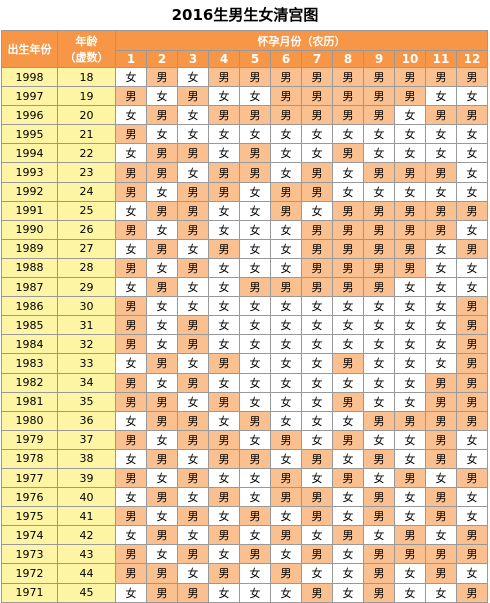 This screenshot has height=603, width=490. Describe the element at coordinates (286, 59) in the screenshot. I see `header-month-6: 6` at that location.